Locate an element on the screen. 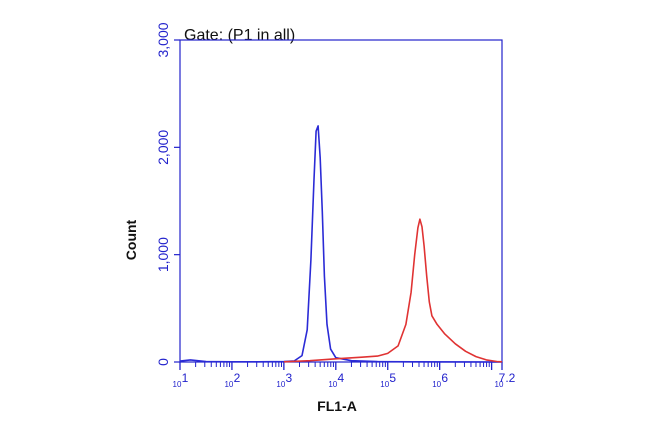  x-tick-label-exponent: 4 is located at coordinates (340, 378).